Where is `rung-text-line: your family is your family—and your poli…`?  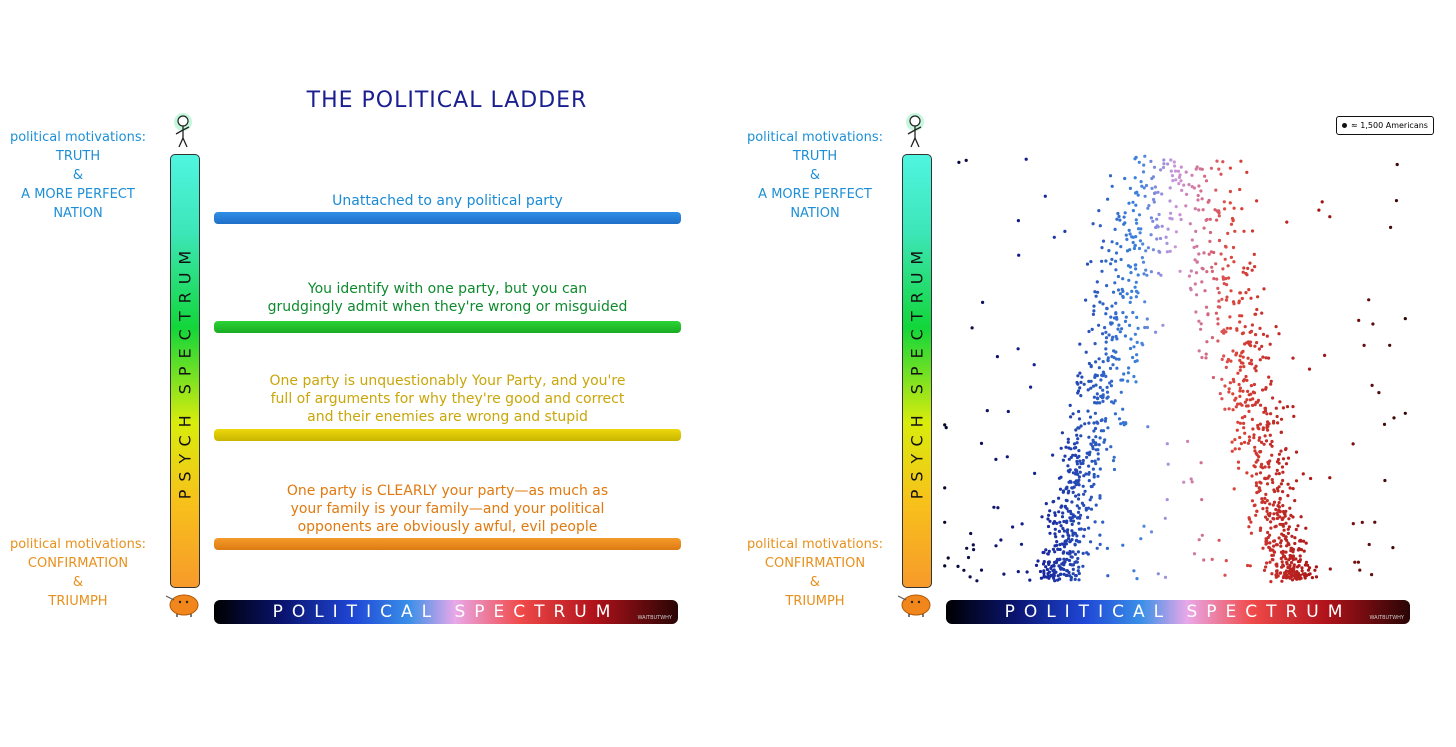 rung-text-line: your family is your family—and your poli… is located at coordinates (447, 509).